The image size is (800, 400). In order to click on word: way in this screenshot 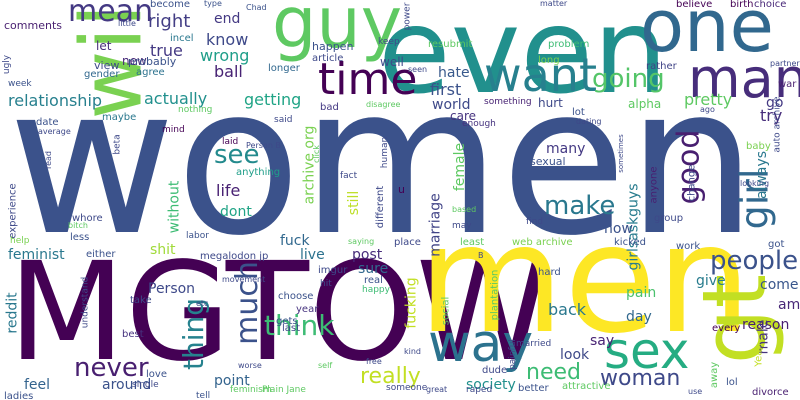, I will do `click(481, 344)`.